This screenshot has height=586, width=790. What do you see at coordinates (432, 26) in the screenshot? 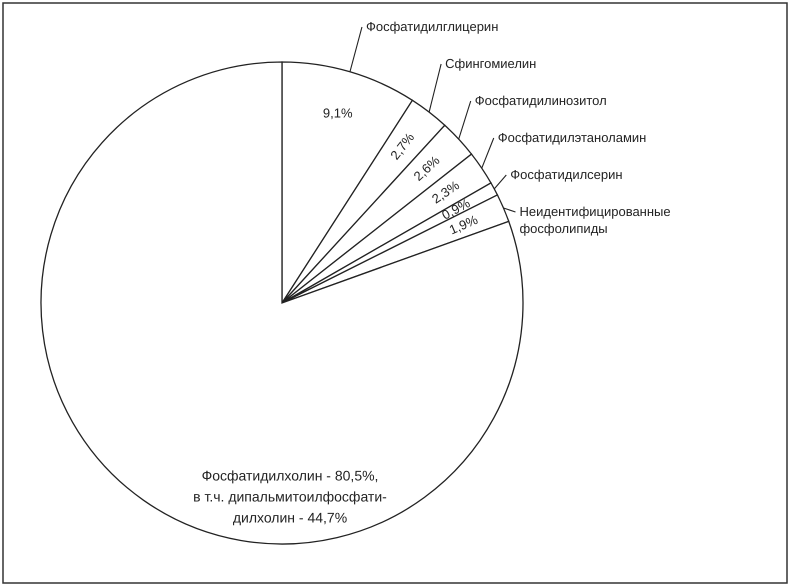
I see `slice-label: Фосфатидилглицерин` at bounding box center [432, 26].